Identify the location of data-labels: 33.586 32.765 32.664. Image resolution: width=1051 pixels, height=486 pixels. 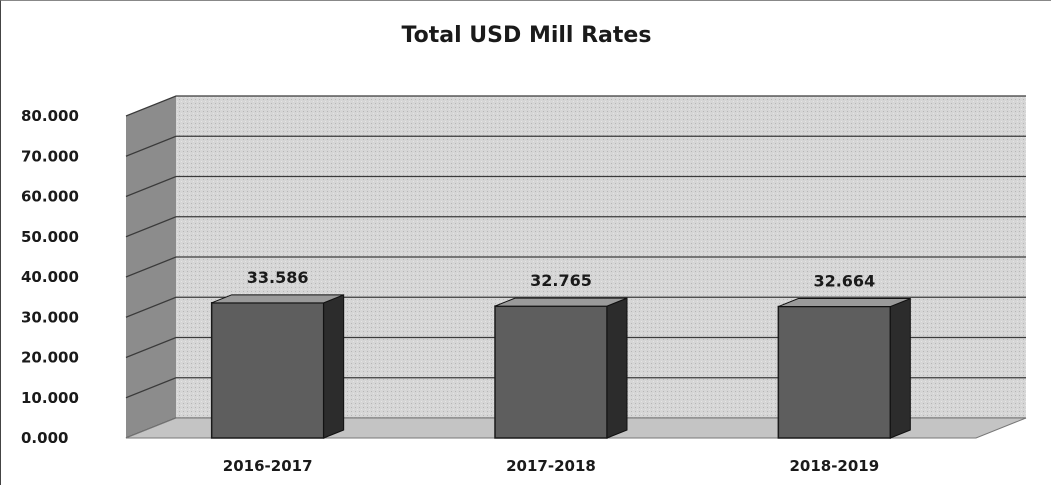
(561, 279).